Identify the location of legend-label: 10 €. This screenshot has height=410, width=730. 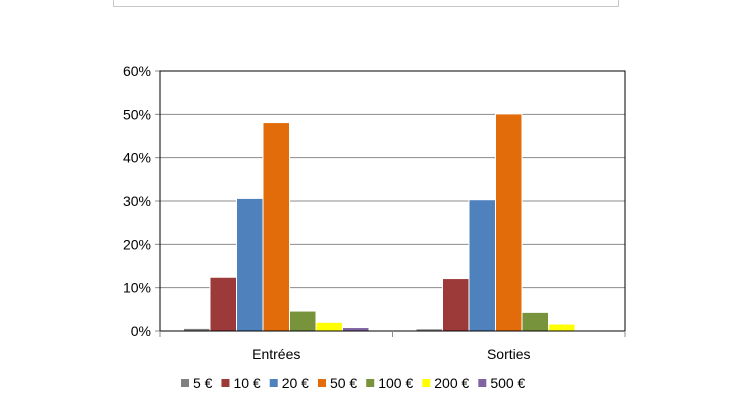
(246, 383).